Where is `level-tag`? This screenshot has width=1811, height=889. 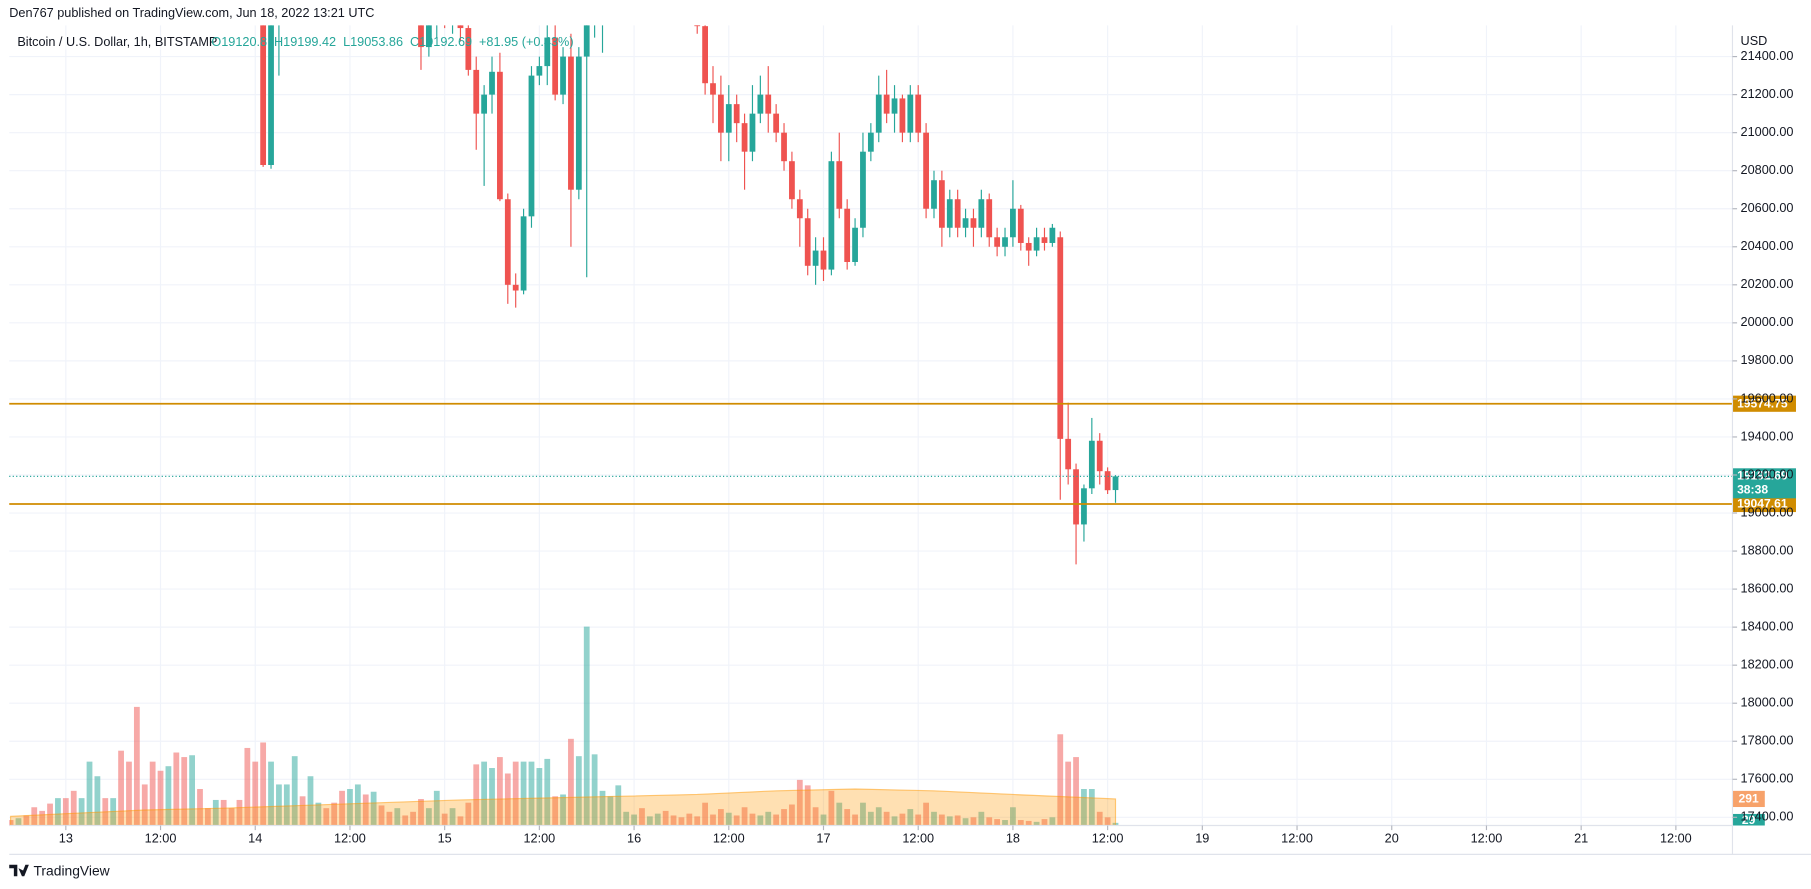 level-tag is located at coordinates (1764, 403).